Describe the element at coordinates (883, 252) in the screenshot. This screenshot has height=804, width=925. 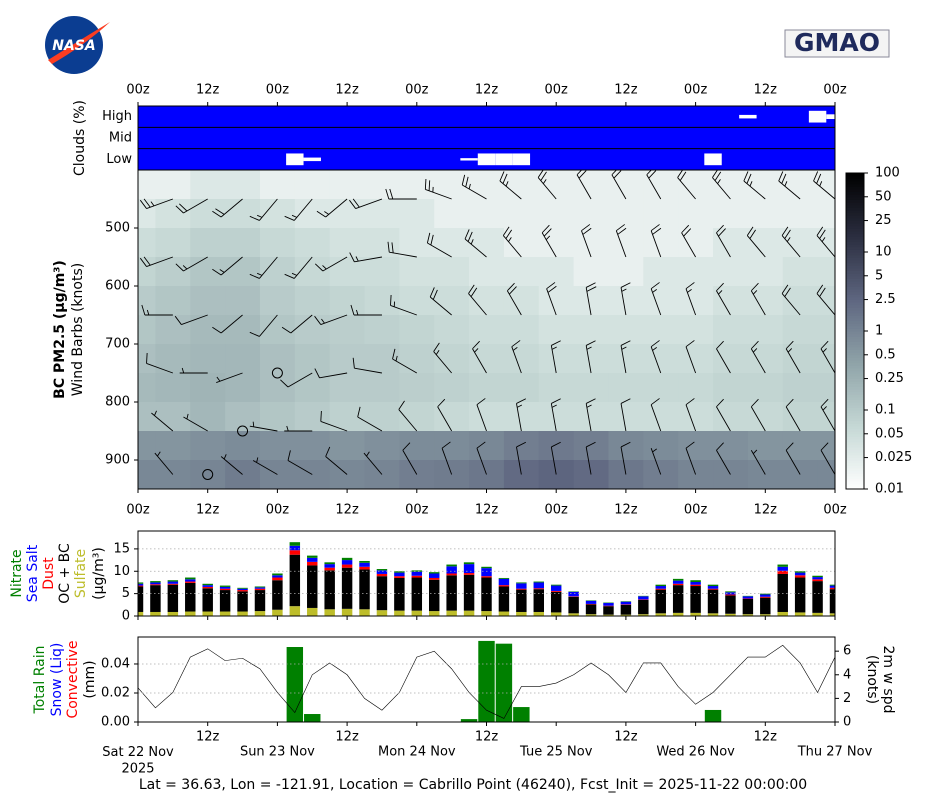
I see `colorbar-tick-label: 10` at that location.